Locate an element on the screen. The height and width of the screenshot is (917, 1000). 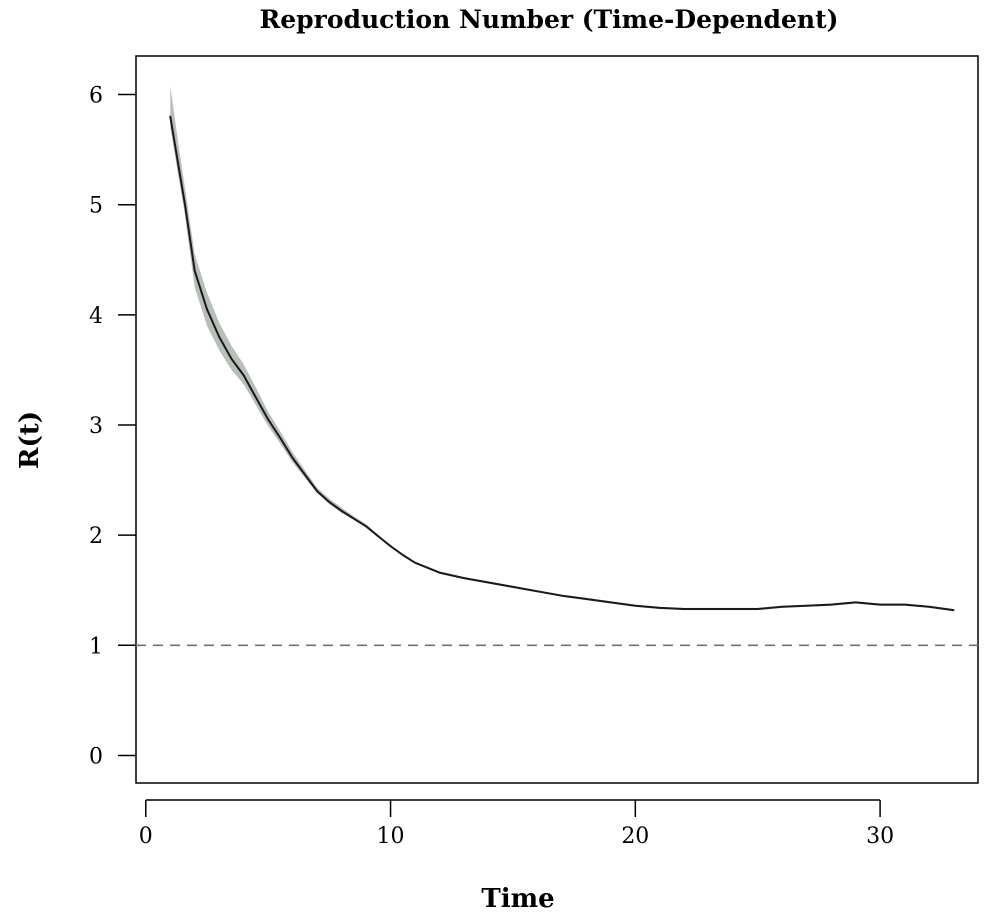
y-axis: 0 1 2 3 4 5 6 is located at coordinates (112, 426).